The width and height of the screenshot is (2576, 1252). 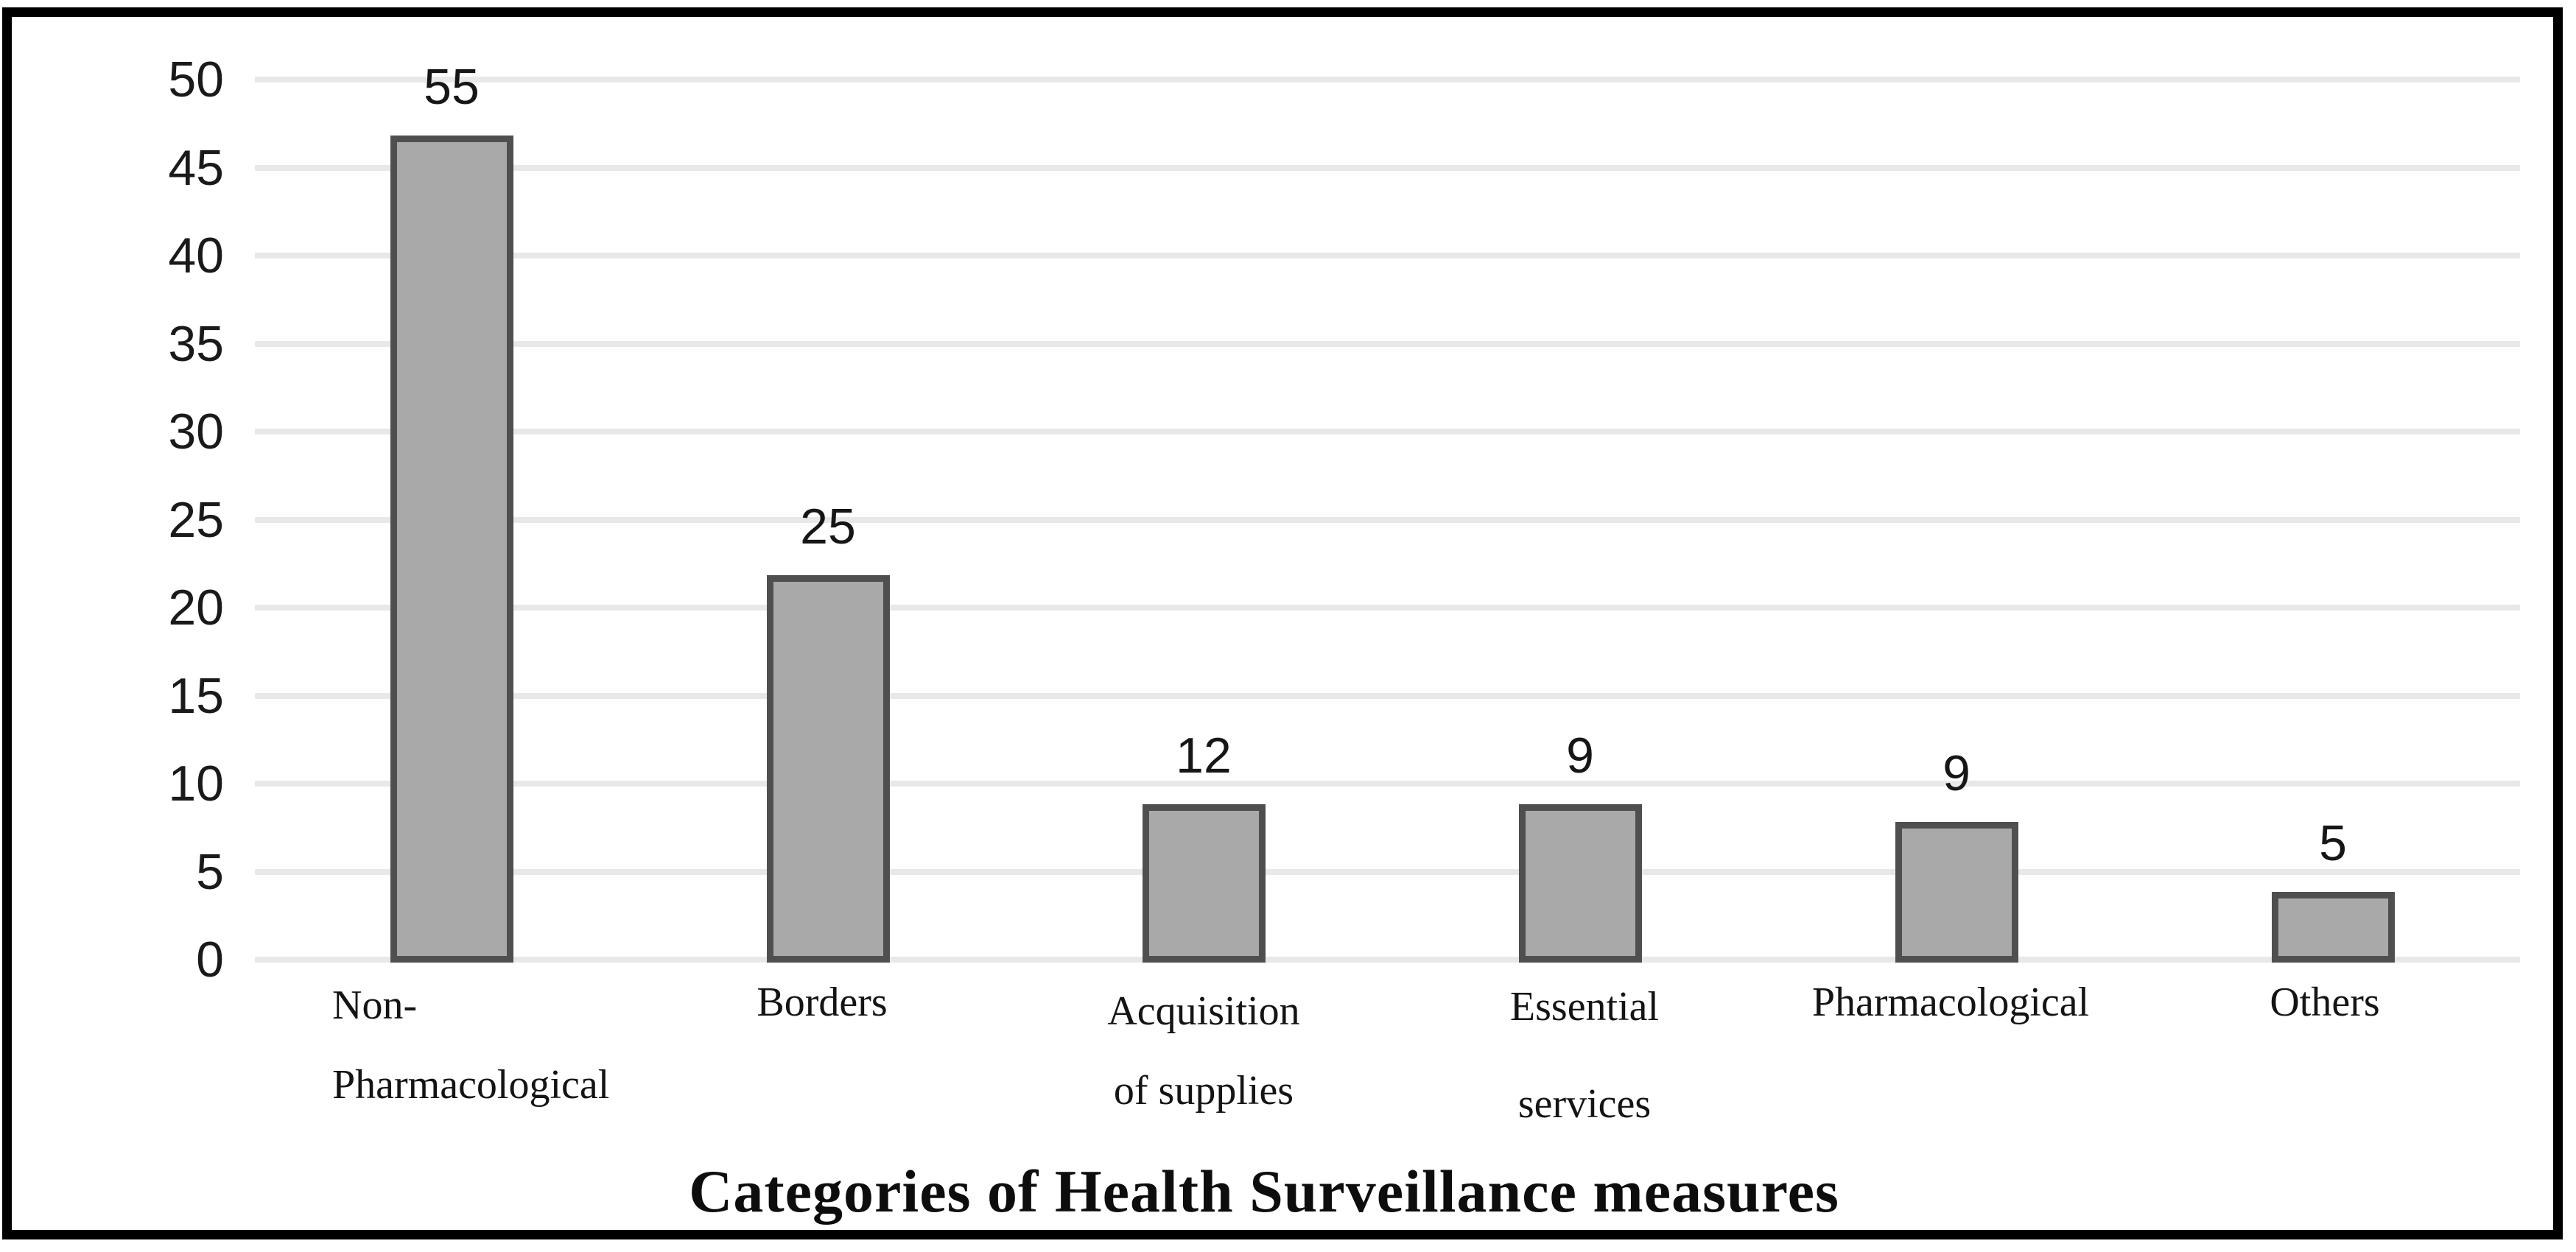 I want to click on bar-value-label-non-pharmacological: 55, so click(x=452, y=86).